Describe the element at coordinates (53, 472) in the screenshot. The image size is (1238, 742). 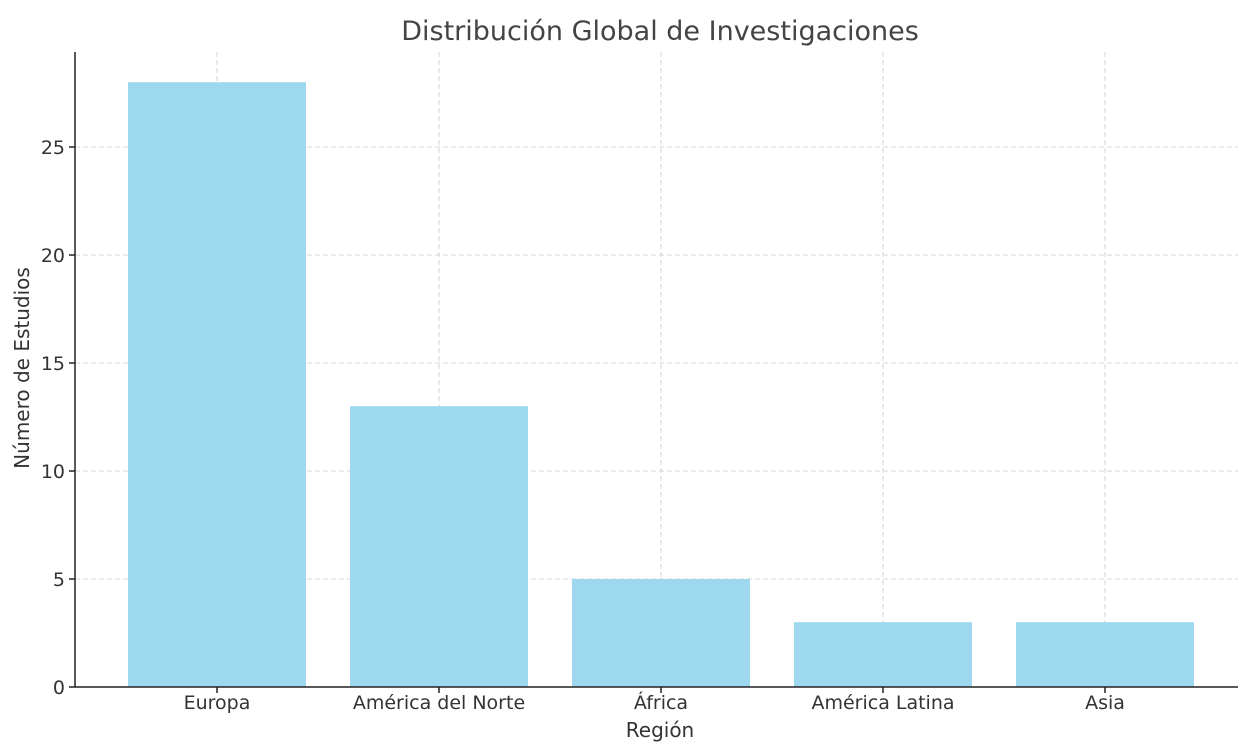
I see `y-tick-label: 10` at that location.